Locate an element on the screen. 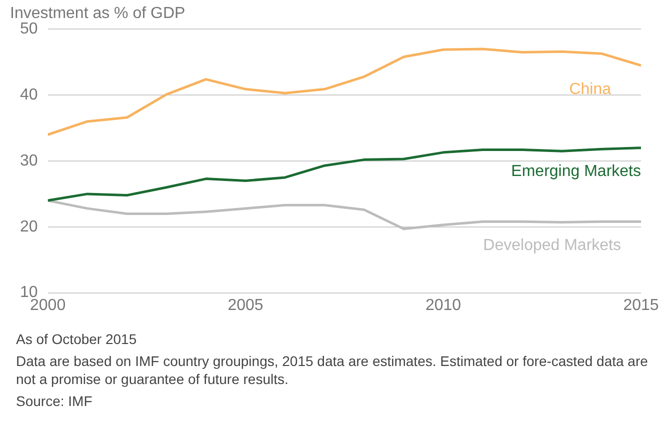 This screenshot has height=437, width=665. series-label: Developed Markets is located at coordinates (552, 245).